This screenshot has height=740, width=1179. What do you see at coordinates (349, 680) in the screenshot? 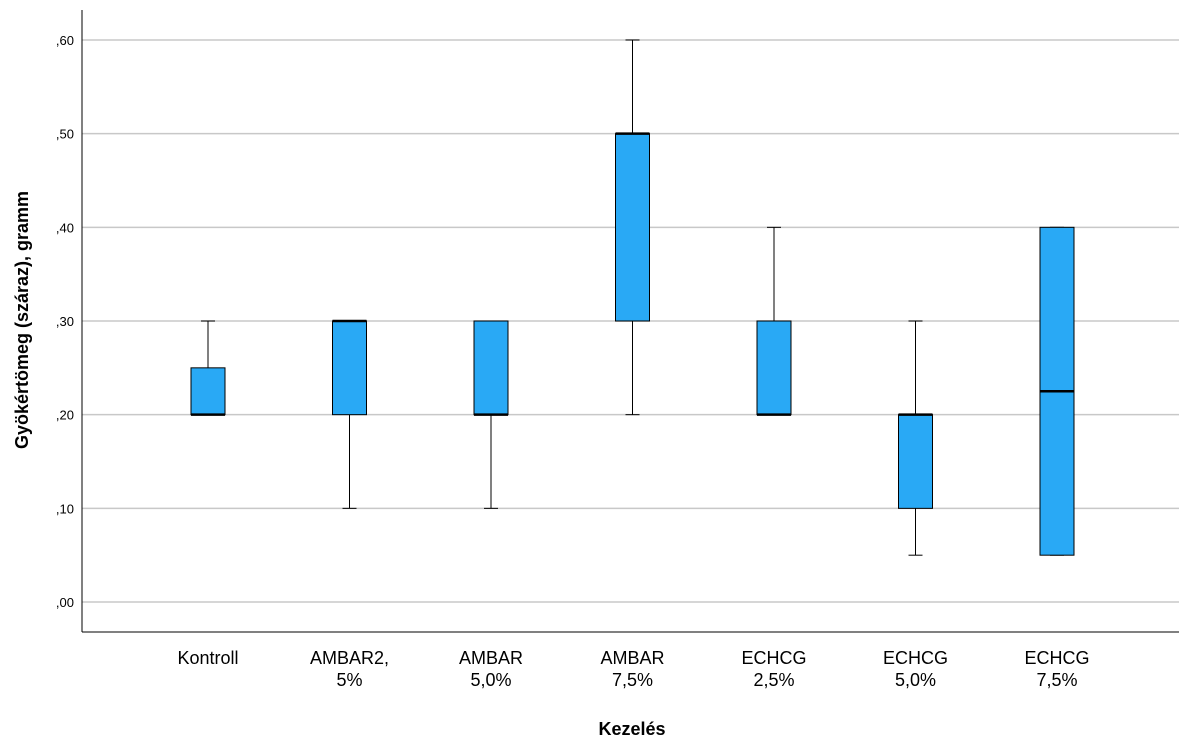
I see `x-category-label-line: 5%` at bounding box center [349, 680].